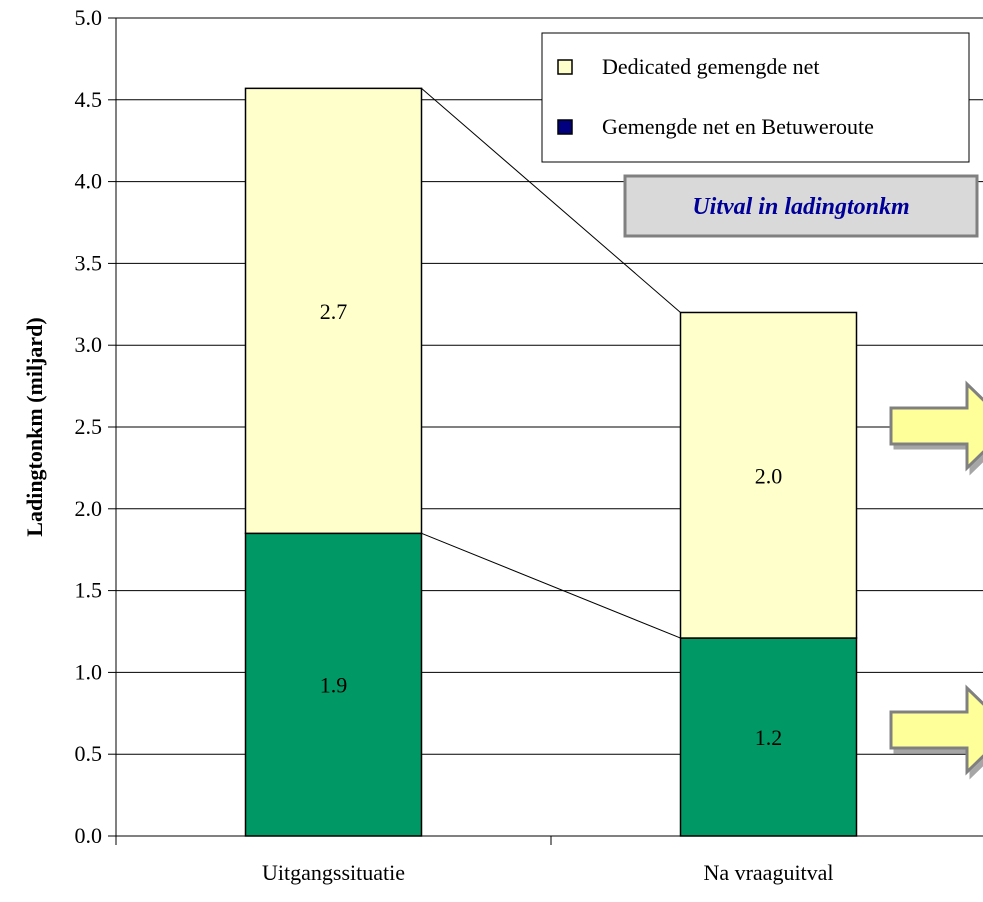  I want to click on annotation-box, so click(801, 206).